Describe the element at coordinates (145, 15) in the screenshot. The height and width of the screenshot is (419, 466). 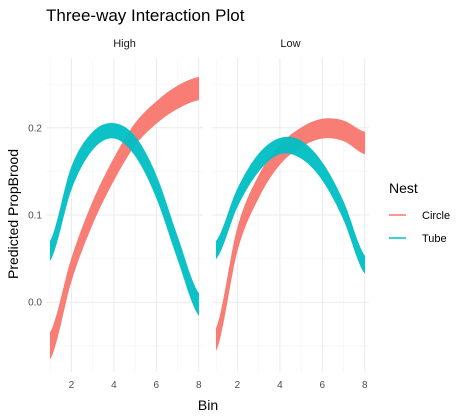
I see `chart-title: Three-way Interaction Plot` at that location.